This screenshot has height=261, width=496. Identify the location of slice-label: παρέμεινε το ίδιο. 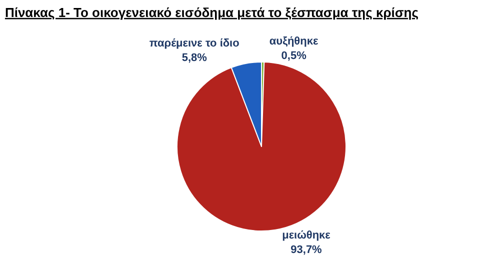
(194, 44).